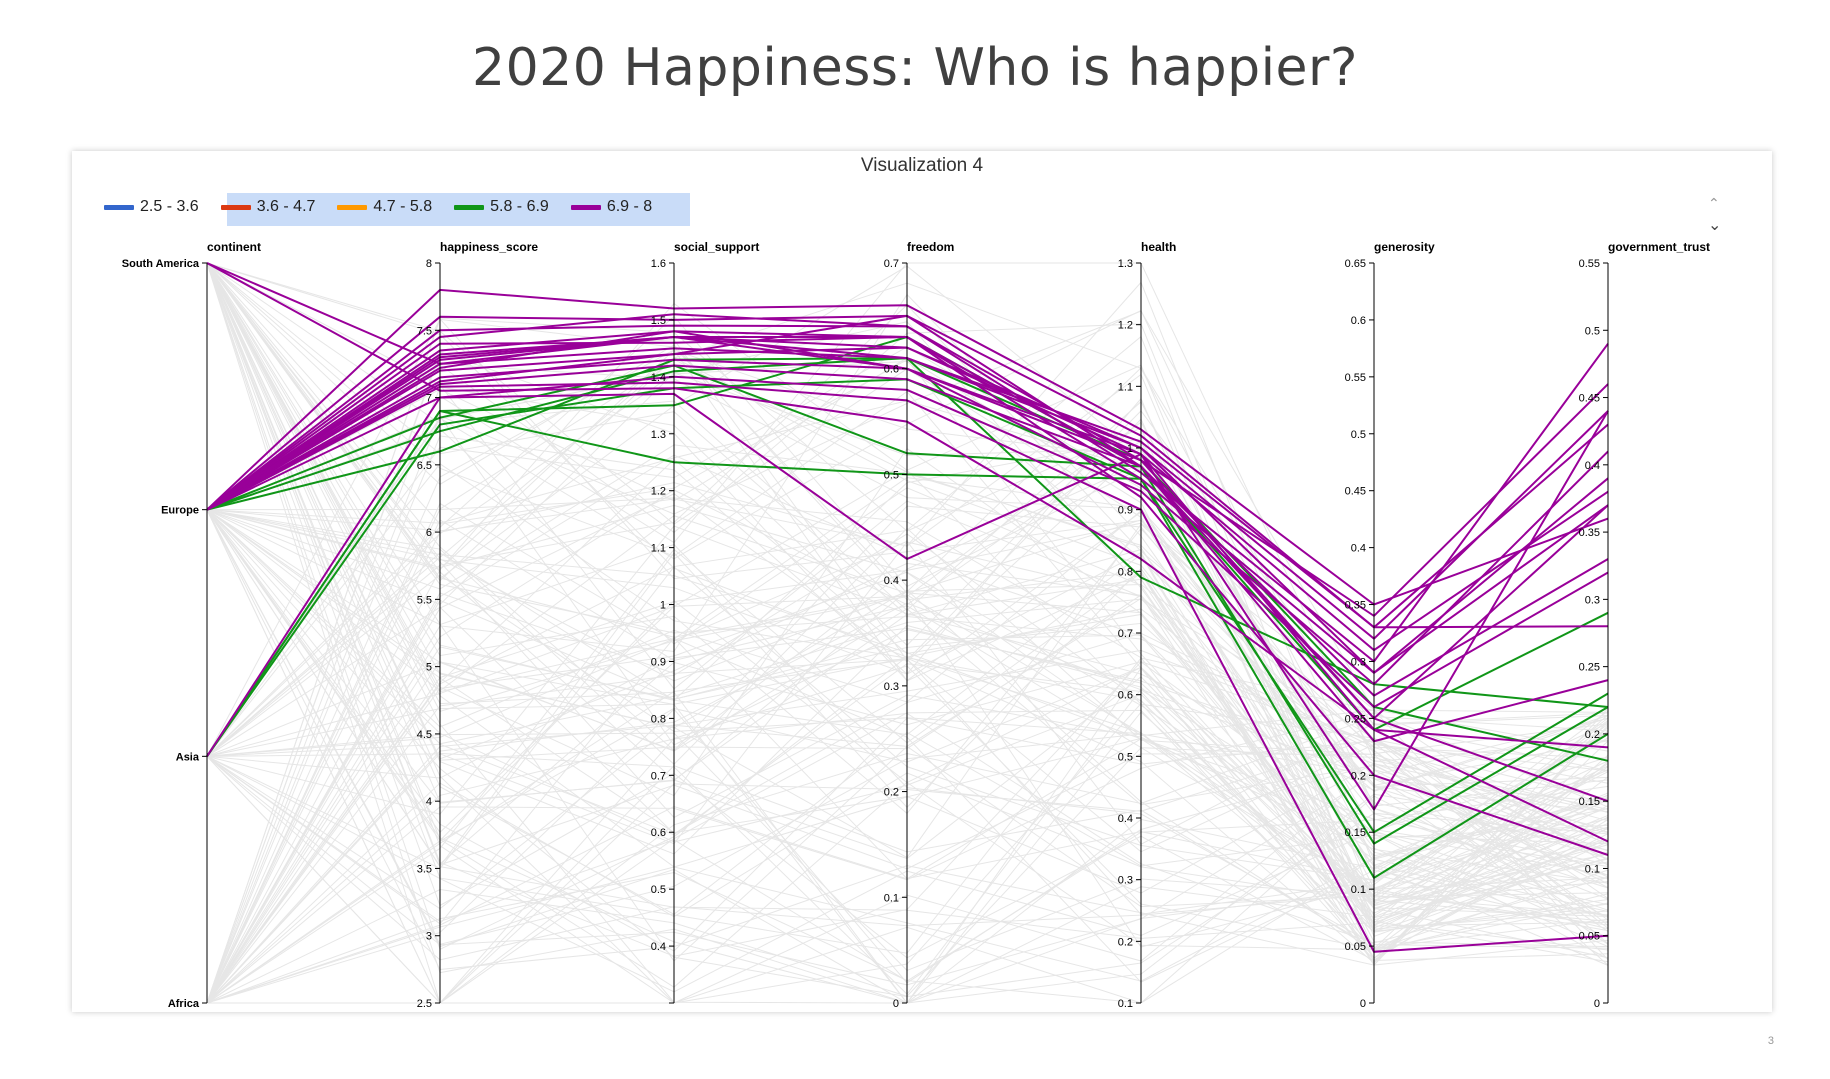  I want to click on legend-item: 3.6 - 4.7, so click(268, 207).